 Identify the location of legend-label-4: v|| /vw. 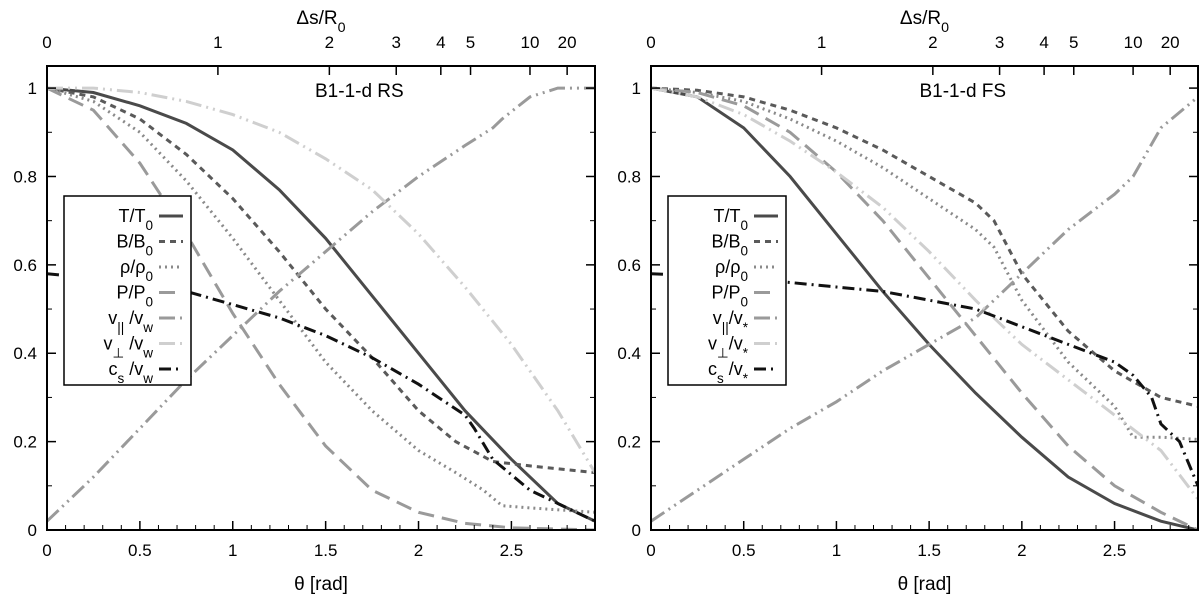
(130, 321).